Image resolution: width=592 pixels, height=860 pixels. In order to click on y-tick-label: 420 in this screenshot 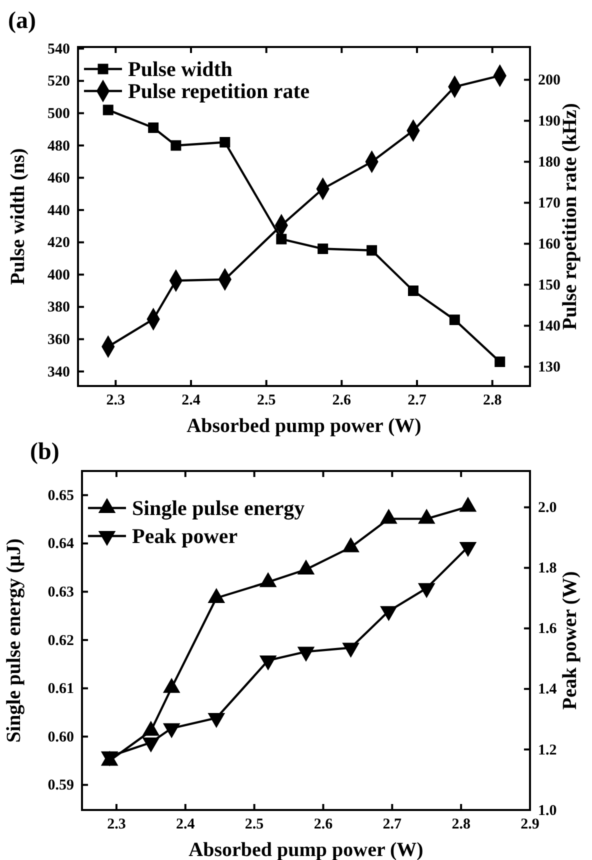, I will do `click(59, 243)`.